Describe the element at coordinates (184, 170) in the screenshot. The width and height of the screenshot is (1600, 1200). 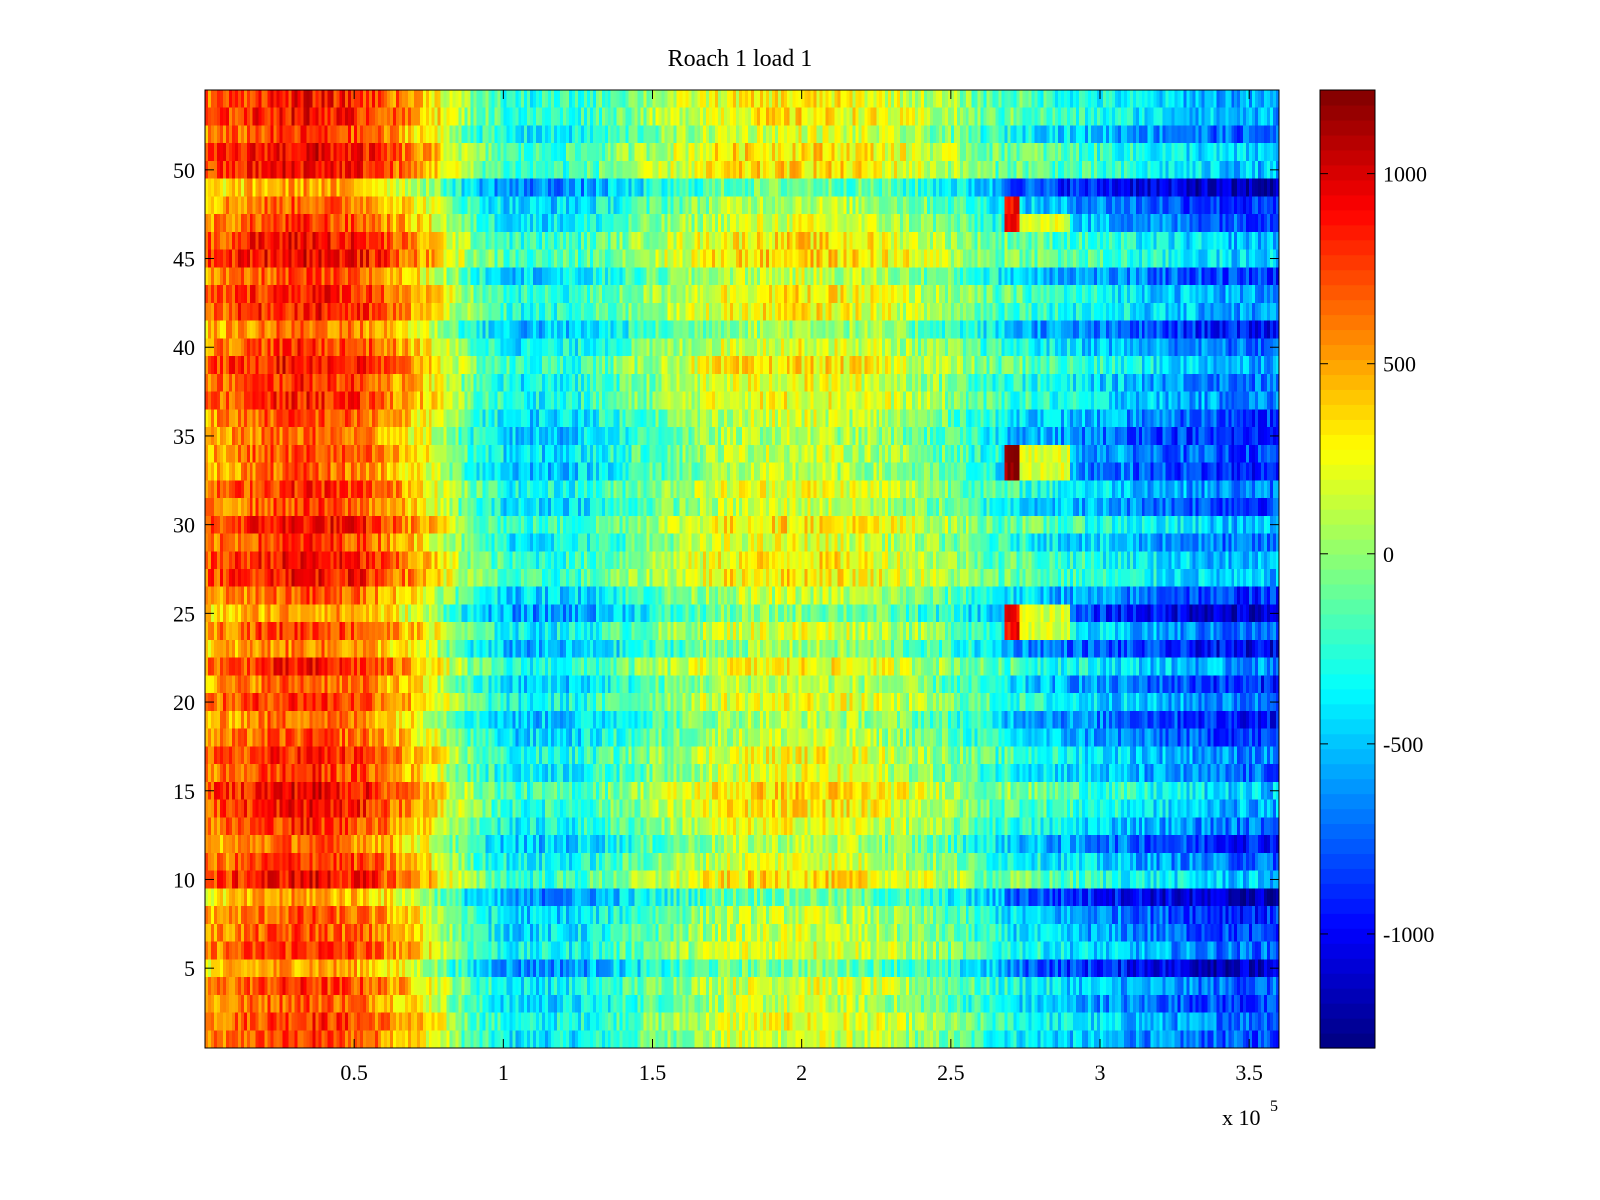
I see `y-tick-label: 50` at that location.